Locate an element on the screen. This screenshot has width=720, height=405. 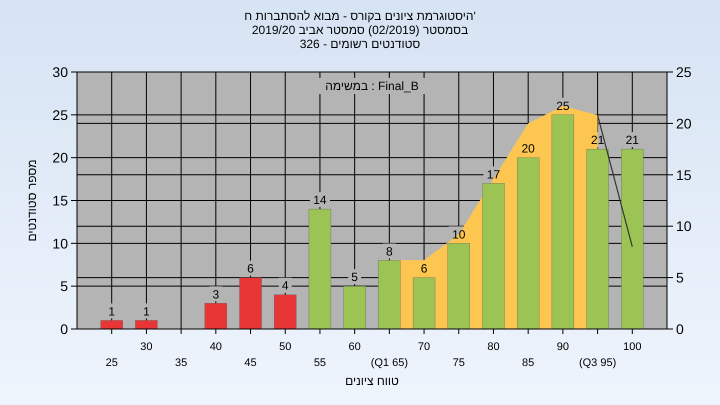
x-tick-label: 40 is located at coordinates (216, 347).